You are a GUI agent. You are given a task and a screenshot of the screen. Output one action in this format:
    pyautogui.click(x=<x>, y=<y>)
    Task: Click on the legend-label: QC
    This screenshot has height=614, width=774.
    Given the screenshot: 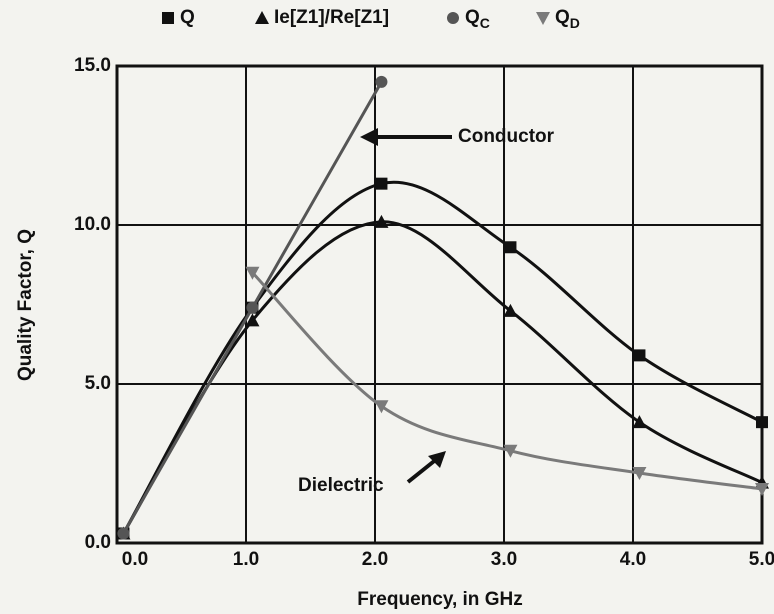 What is the action you would take?
    pyautogui.click(x=477, y=19)
    